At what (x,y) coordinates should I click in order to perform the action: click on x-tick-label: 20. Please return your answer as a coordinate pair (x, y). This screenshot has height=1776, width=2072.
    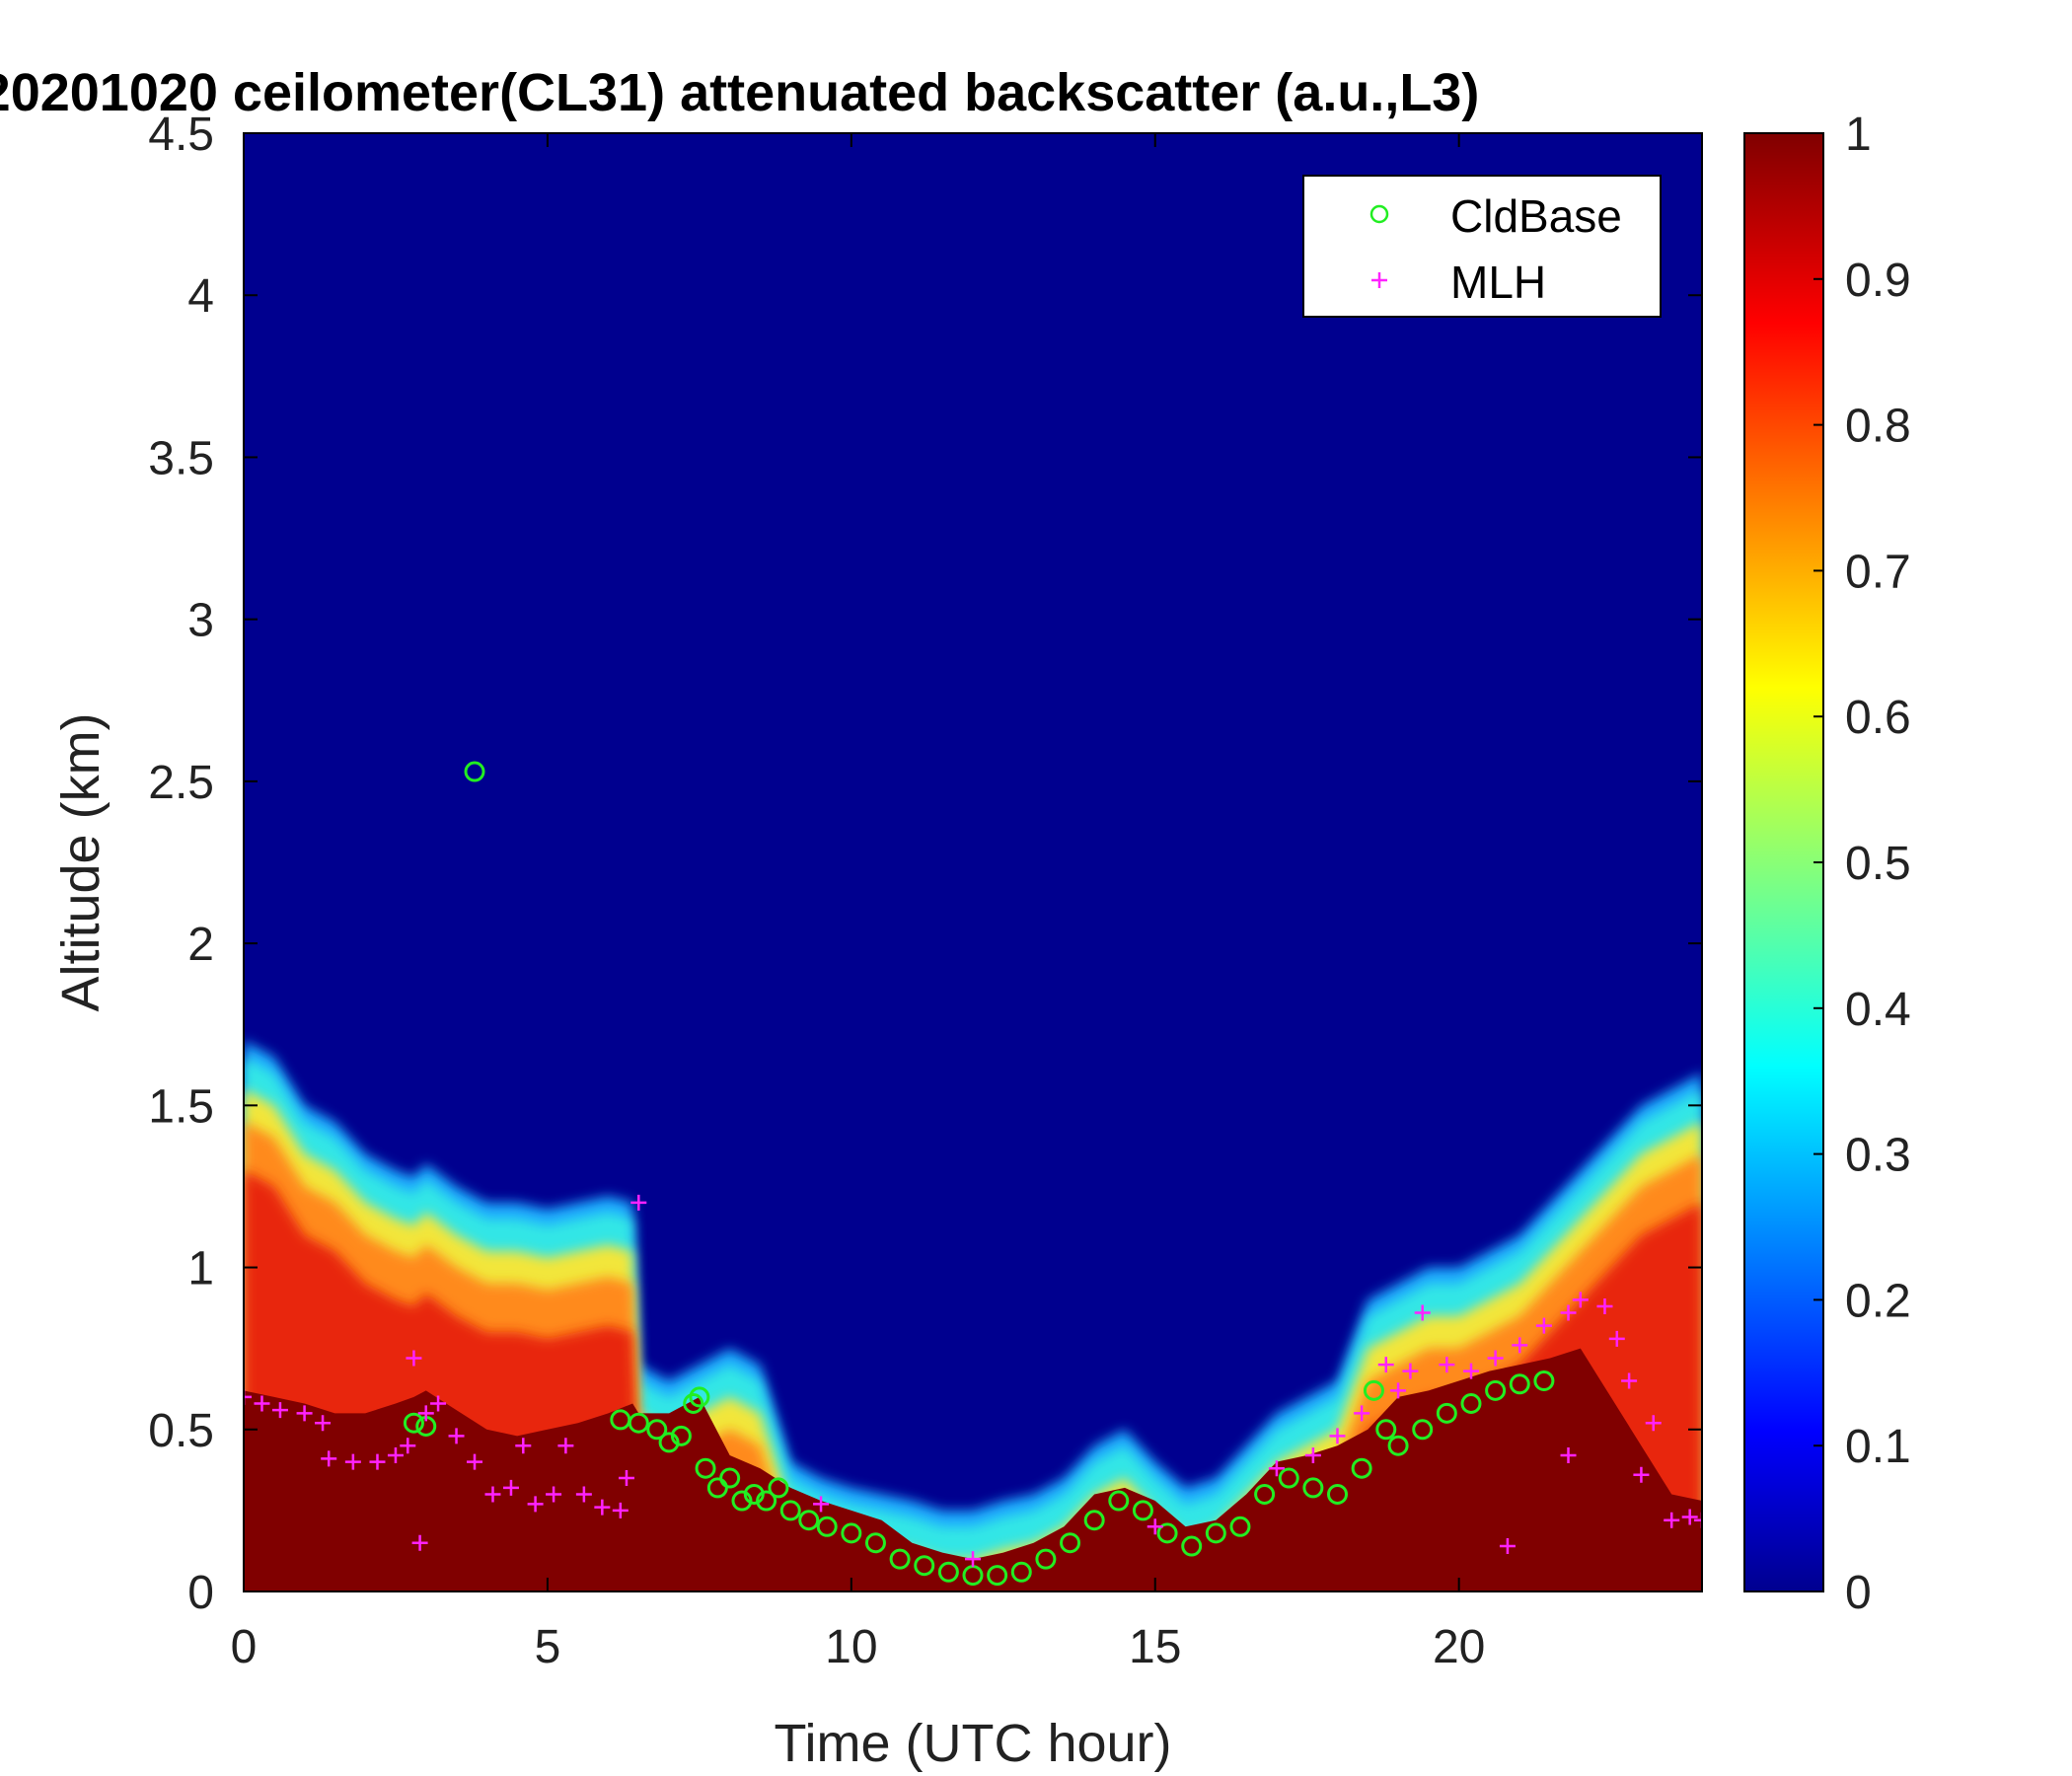
    Looking at the image, I should click on (1459, 1647).